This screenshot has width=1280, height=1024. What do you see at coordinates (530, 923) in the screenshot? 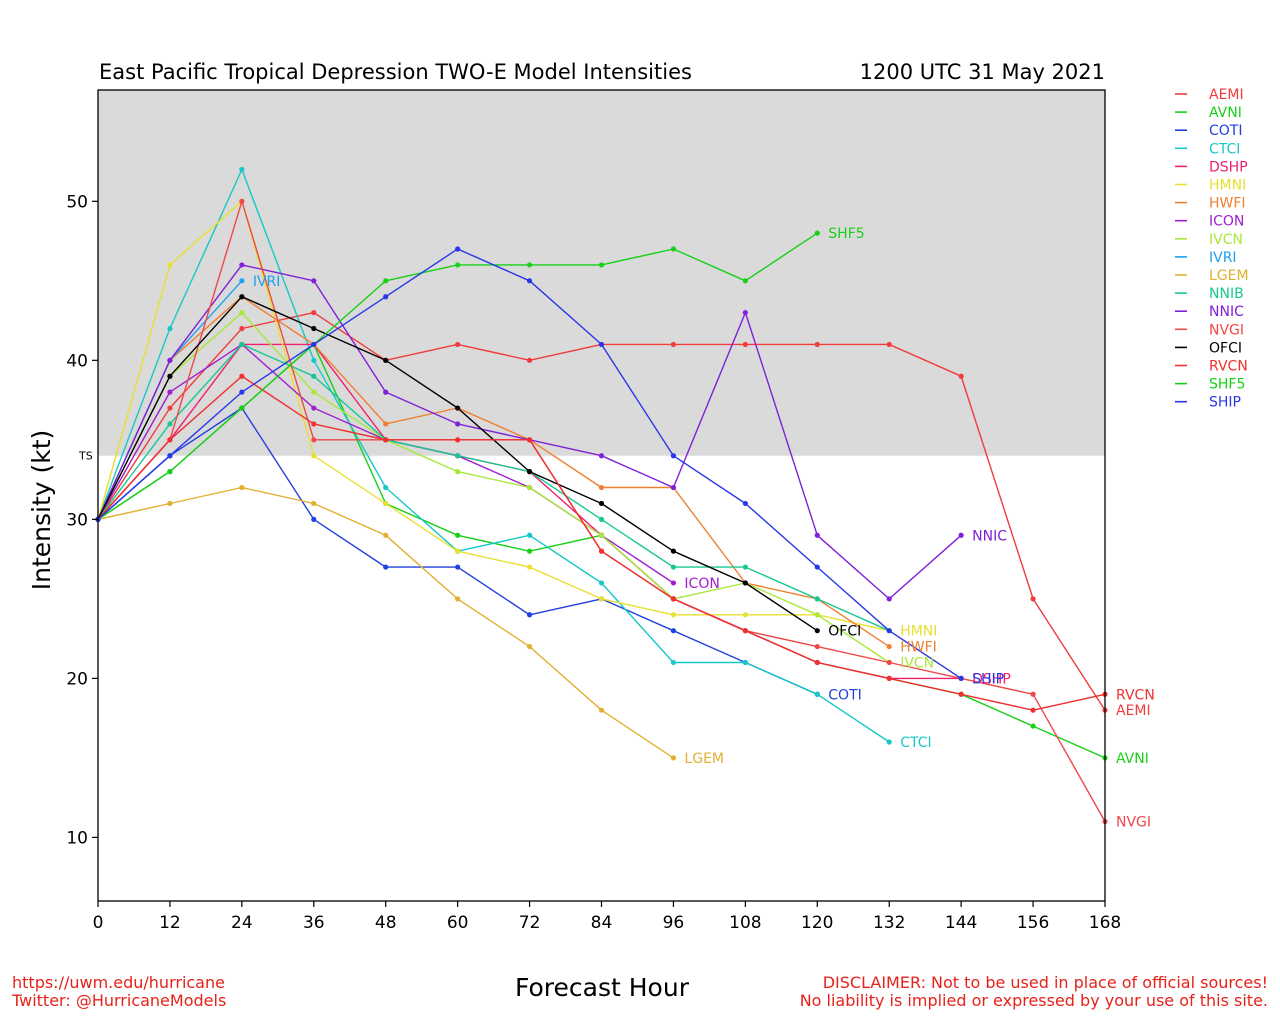
I see `x-tick-label: 72` at bounding box center [530, 923].